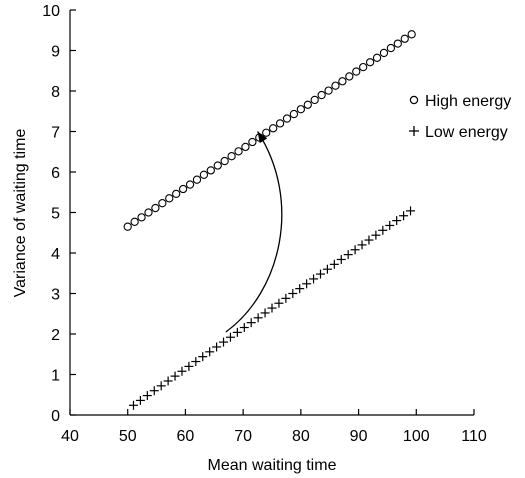 The height and width of the screenshot is (478, 525). What do you see at coordinates (55, 173) in the screenshot?
I see `y-tick-label: 6` at bounding box center [55, 173].